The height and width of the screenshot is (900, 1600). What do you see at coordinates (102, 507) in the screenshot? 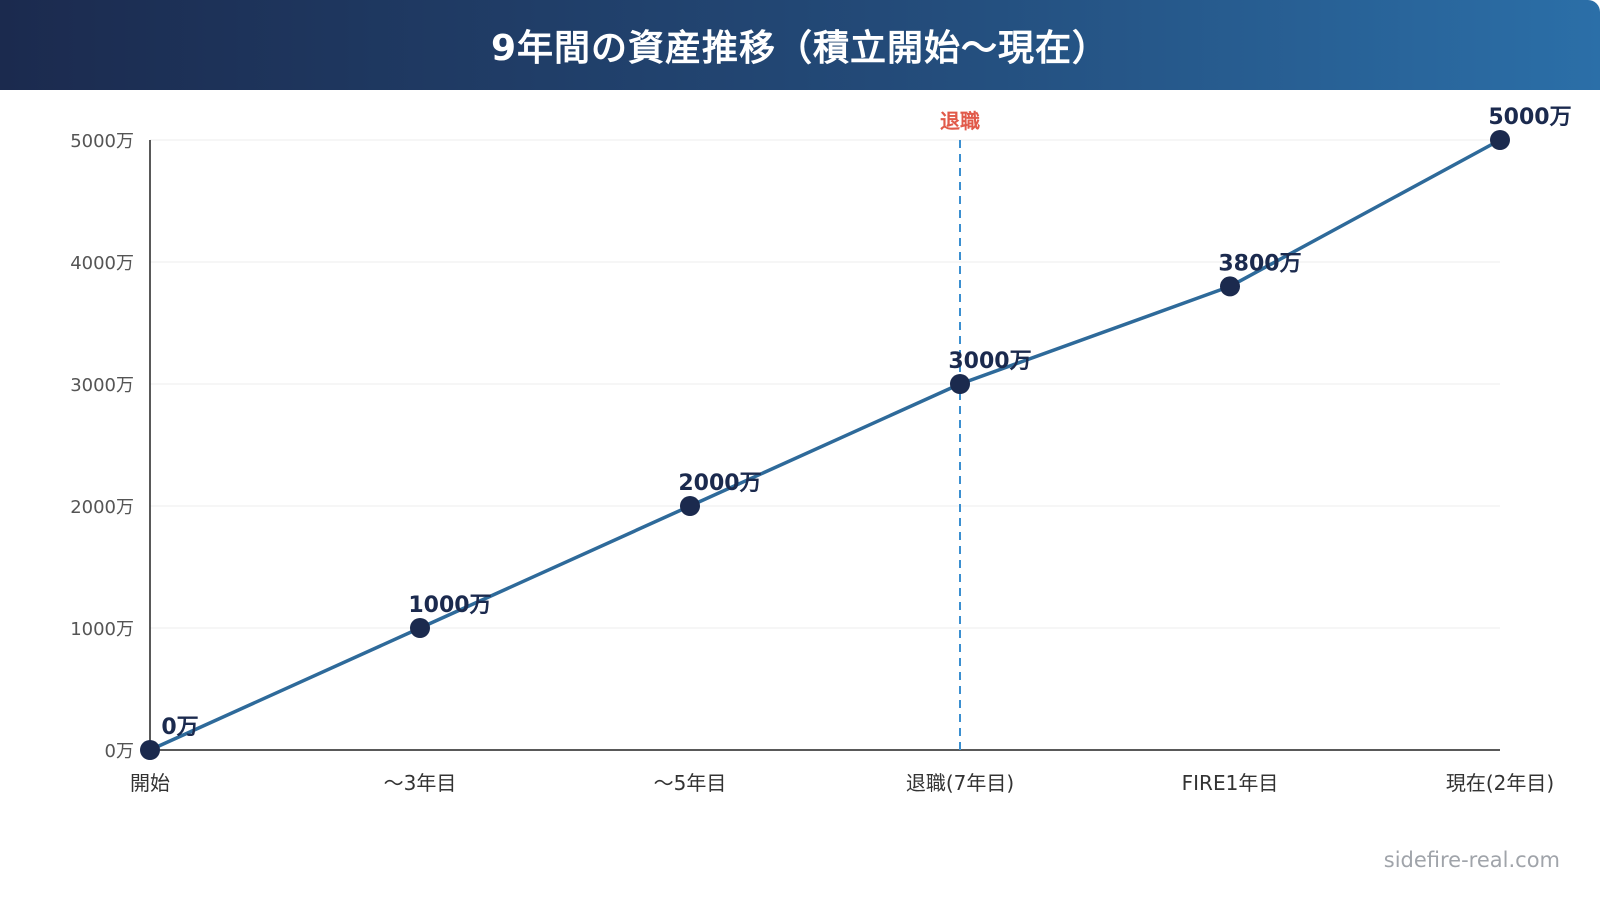
I see `y-tick-label: 2000万` at bounding box center [102, 507].